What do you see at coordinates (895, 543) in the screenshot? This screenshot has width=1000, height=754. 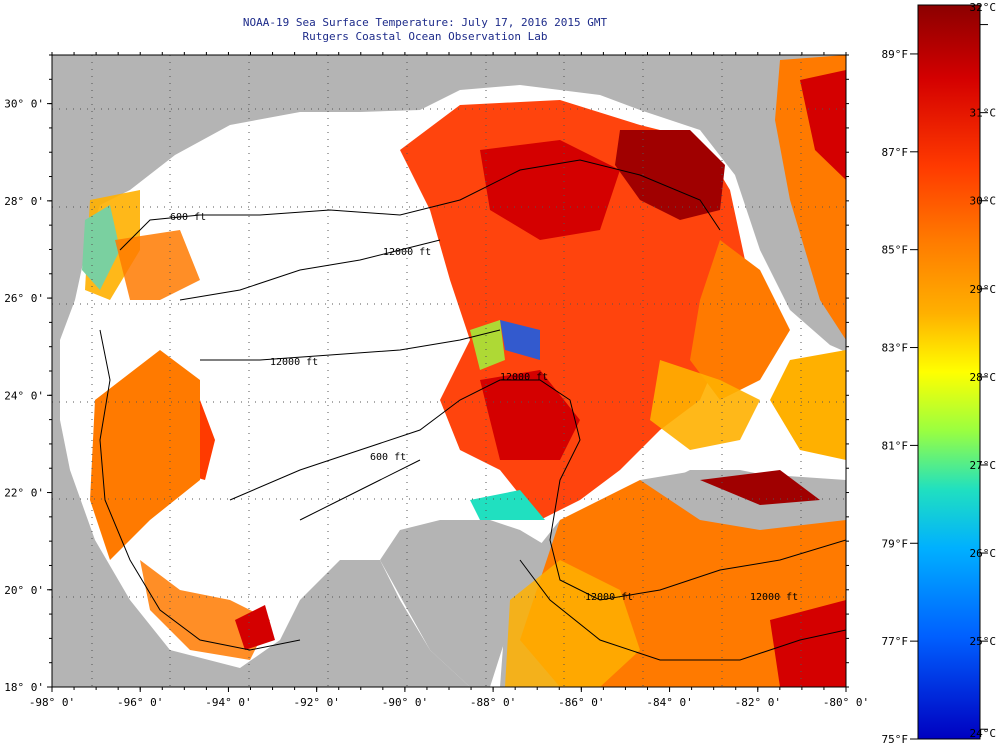 I see `colorbar-f-label: 79°F` at bounding box center [895, 543].